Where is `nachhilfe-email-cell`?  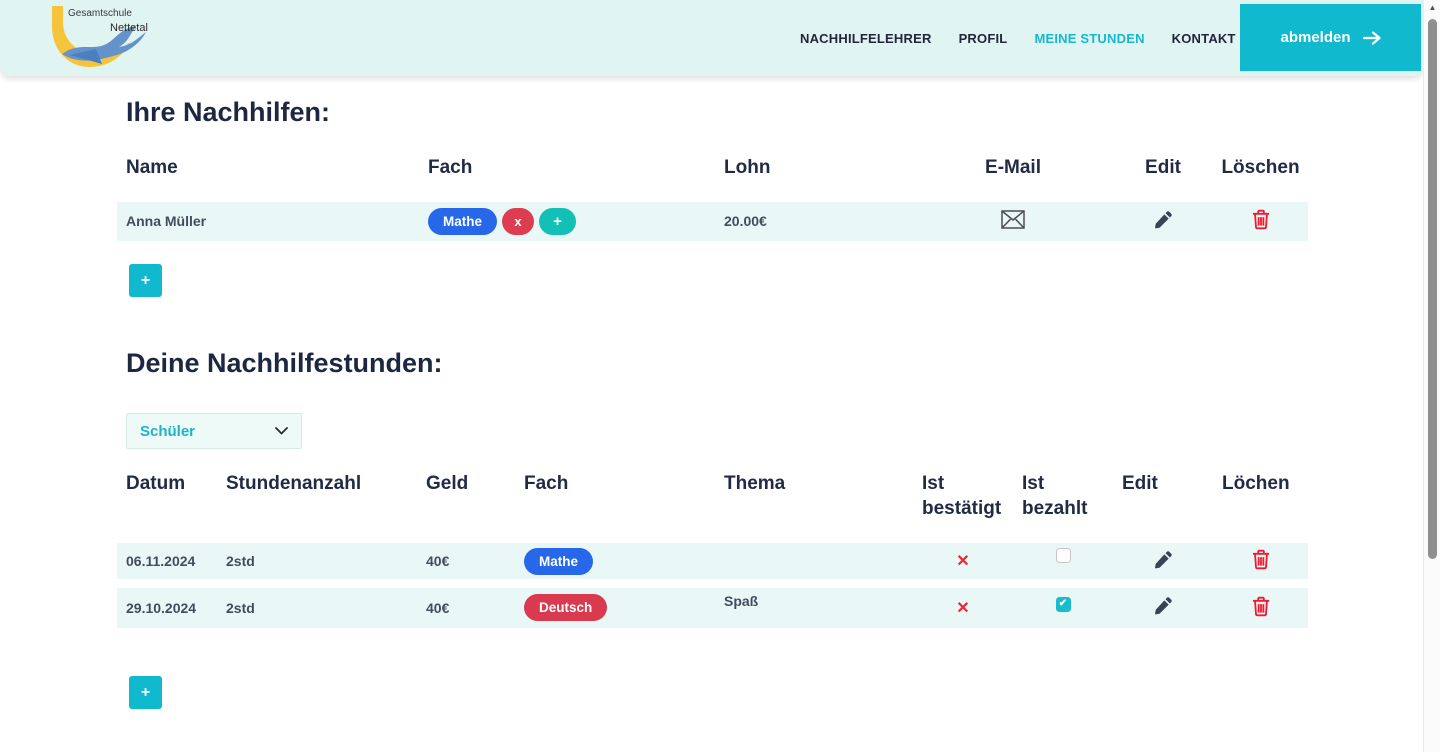 nachhilfe-email-cell is located at coordinates (1013, 218).